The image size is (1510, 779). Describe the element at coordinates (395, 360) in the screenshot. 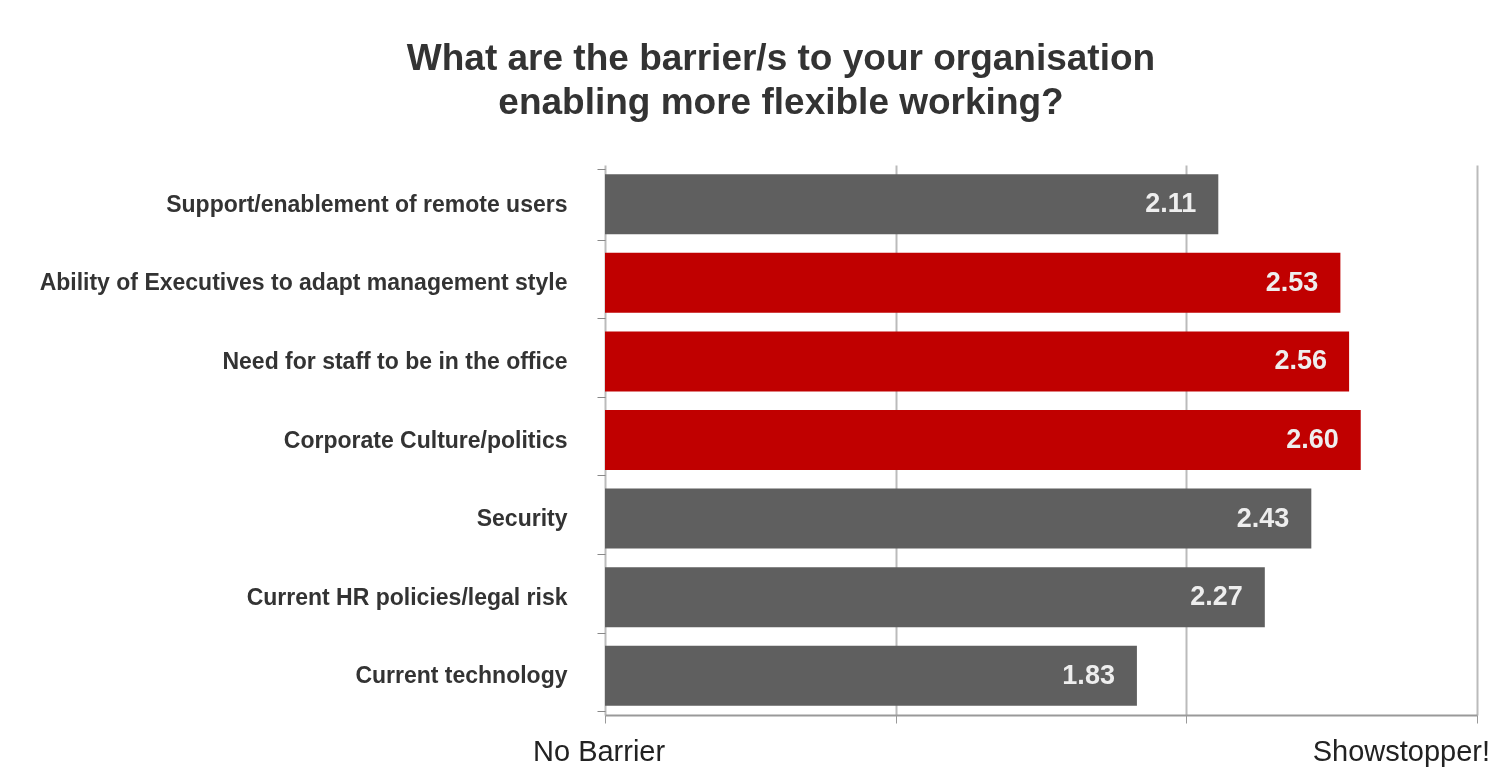

I see `y-tick-label: Need for staff to be in the office` at that location.